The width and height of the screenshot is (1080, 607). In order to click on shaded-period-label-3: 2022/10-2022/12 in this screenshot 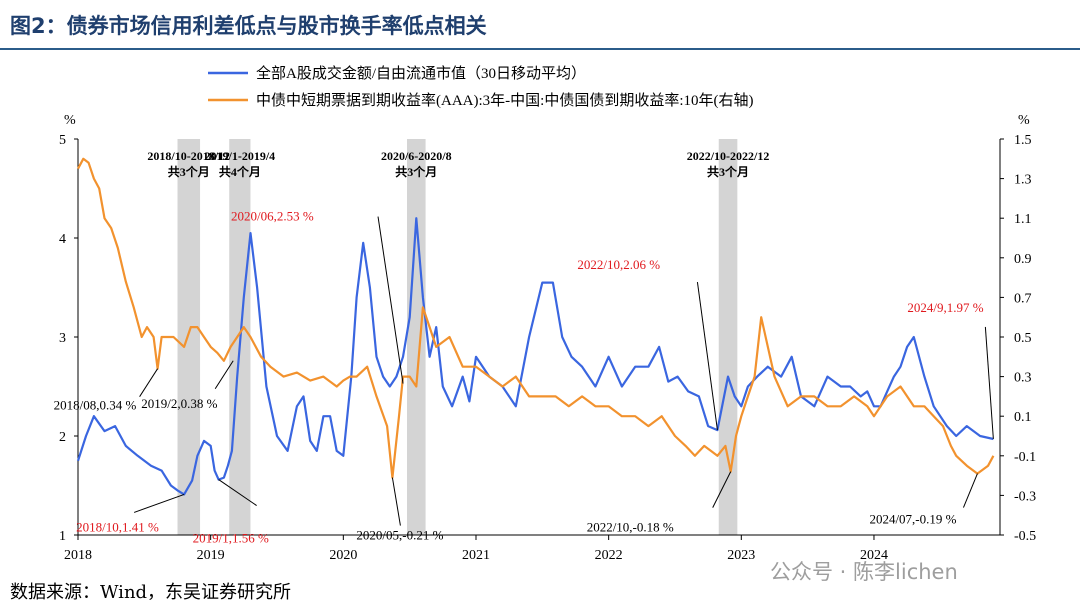, I will do `click(728, 156)`.